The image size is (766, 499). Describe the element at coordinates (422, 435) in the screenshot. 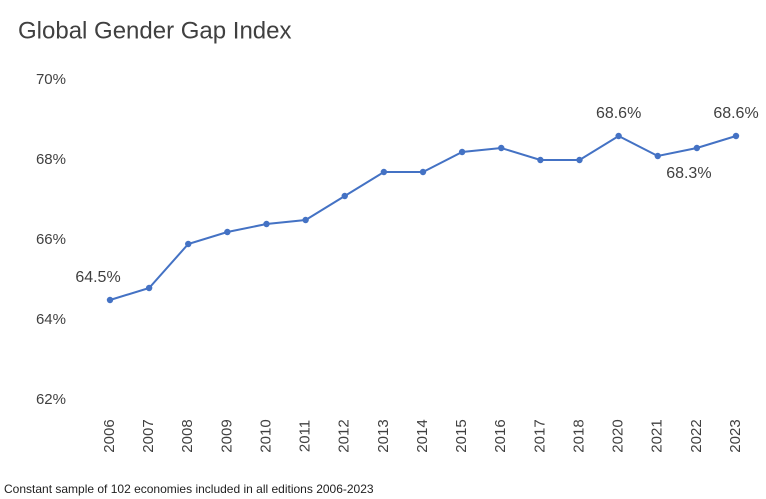

I see `x-tick-label: 2014` at that location.